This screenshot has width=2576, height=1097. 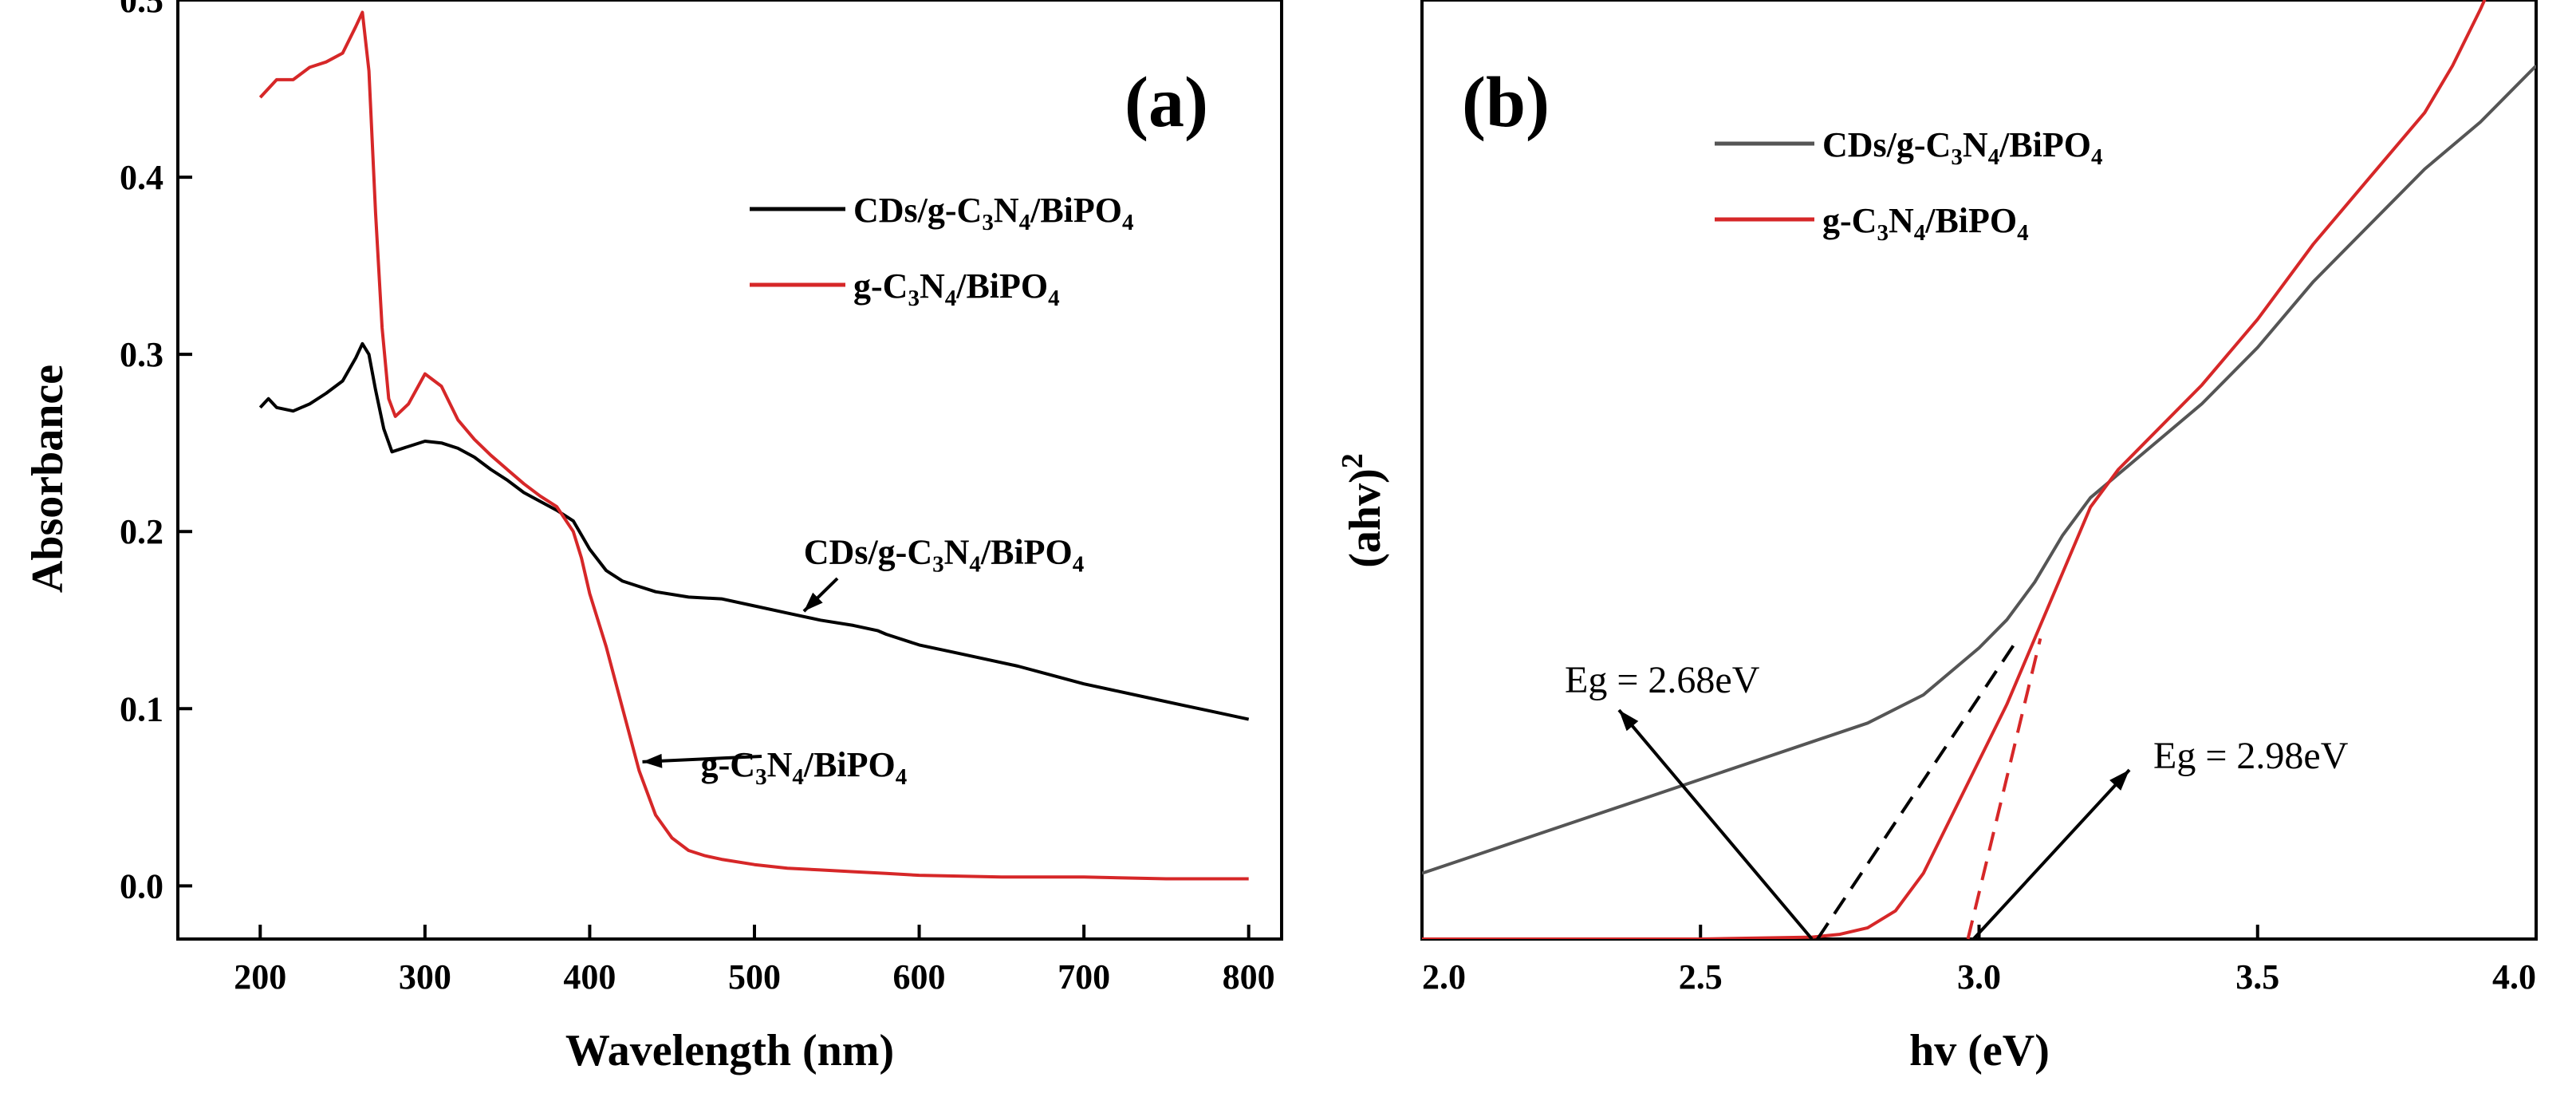 I want to click on panel-a-y-axis-title: Absorbance, so click(x=48, y=479).